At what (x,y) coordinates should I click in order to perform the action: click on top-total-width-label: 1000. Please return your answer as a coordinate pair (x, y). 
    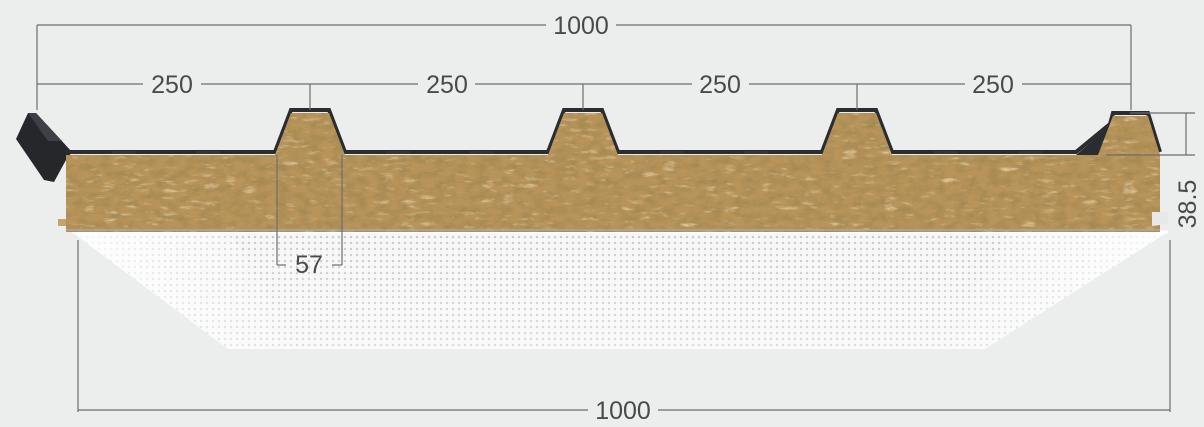
    Looking at the image, I should click on (581, 26).